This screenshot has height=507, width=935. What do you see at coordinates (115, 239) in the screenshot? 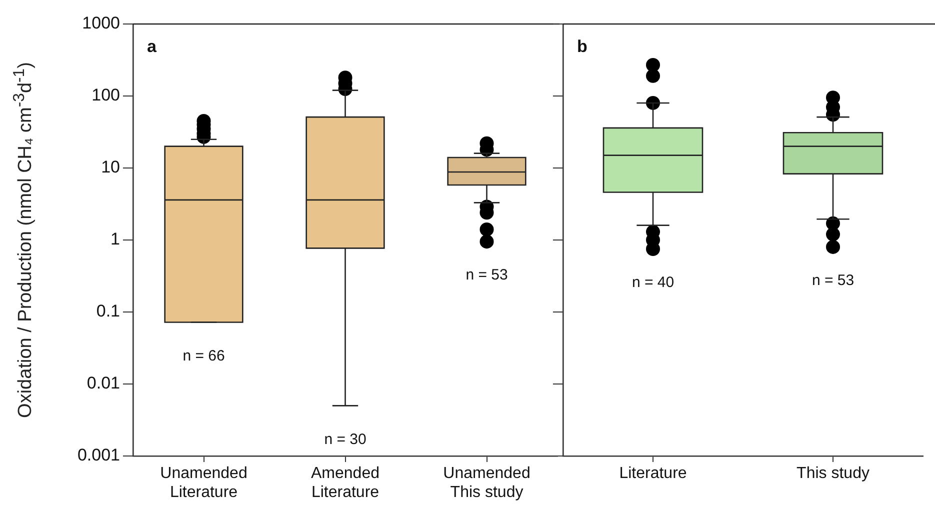
I see `y-tick-label: 1` at bounding box center [115, 239].